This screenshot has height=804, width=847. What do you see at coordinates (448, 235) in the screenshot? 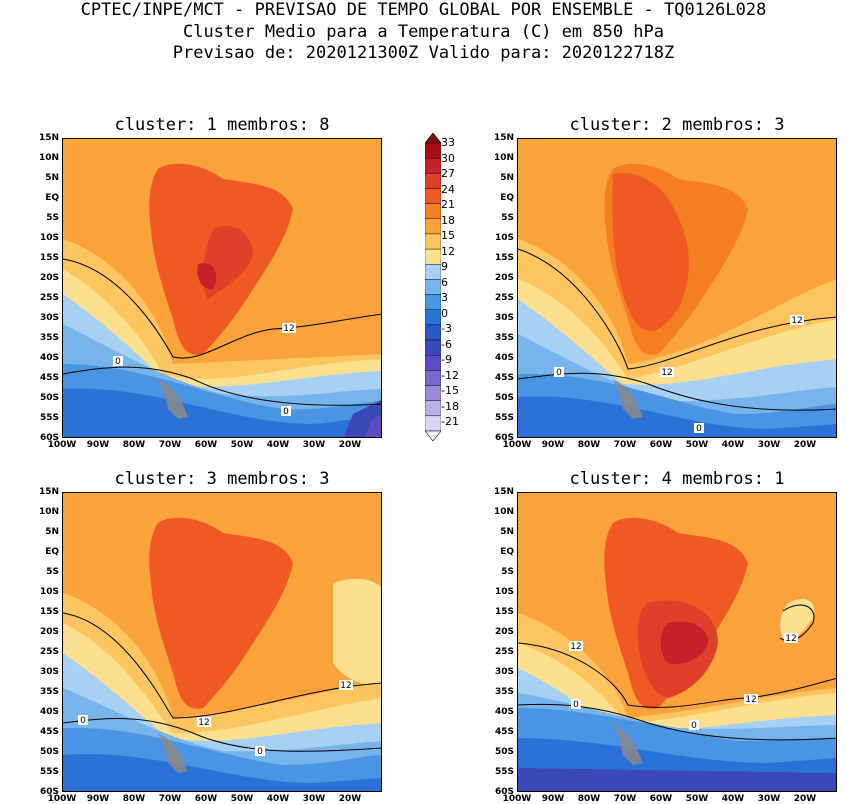
I see `colorbar-label: 15` at bounding box center [448, 235].